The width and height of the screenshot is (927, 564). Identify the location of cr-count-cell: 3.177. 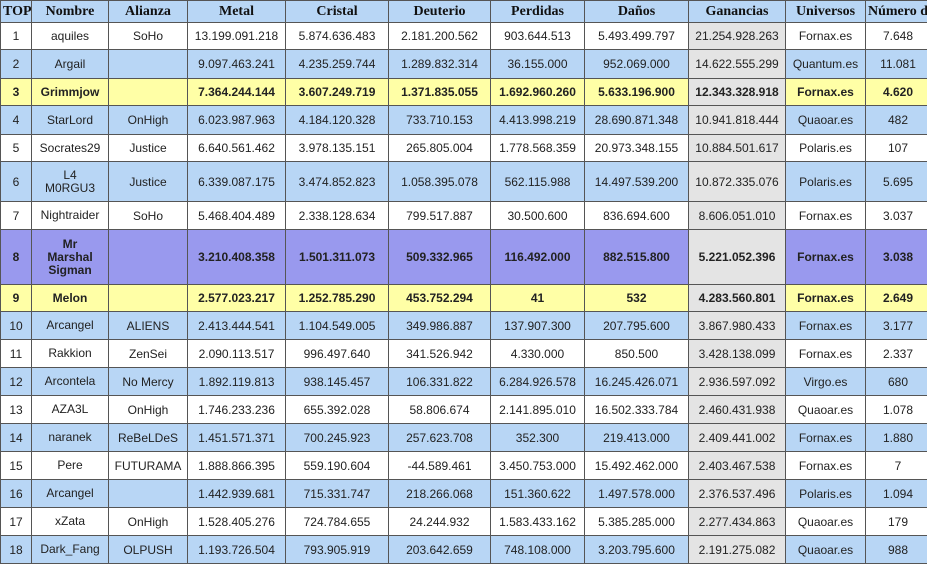
(896, 325).